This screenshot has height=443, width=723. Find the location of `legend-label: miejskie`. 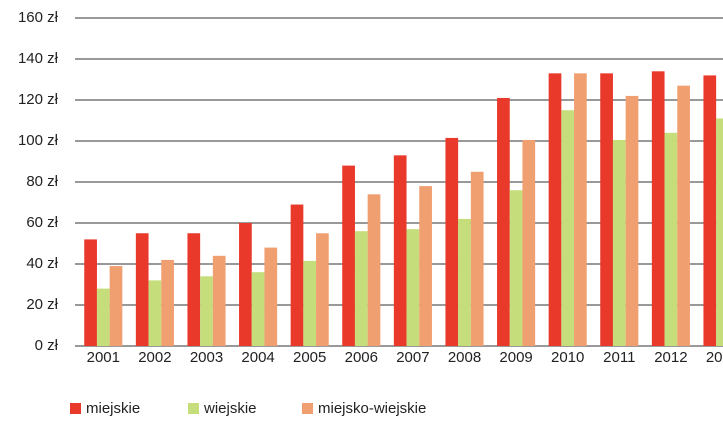

legend-label: miejskie is located at coordinates (113, 408).